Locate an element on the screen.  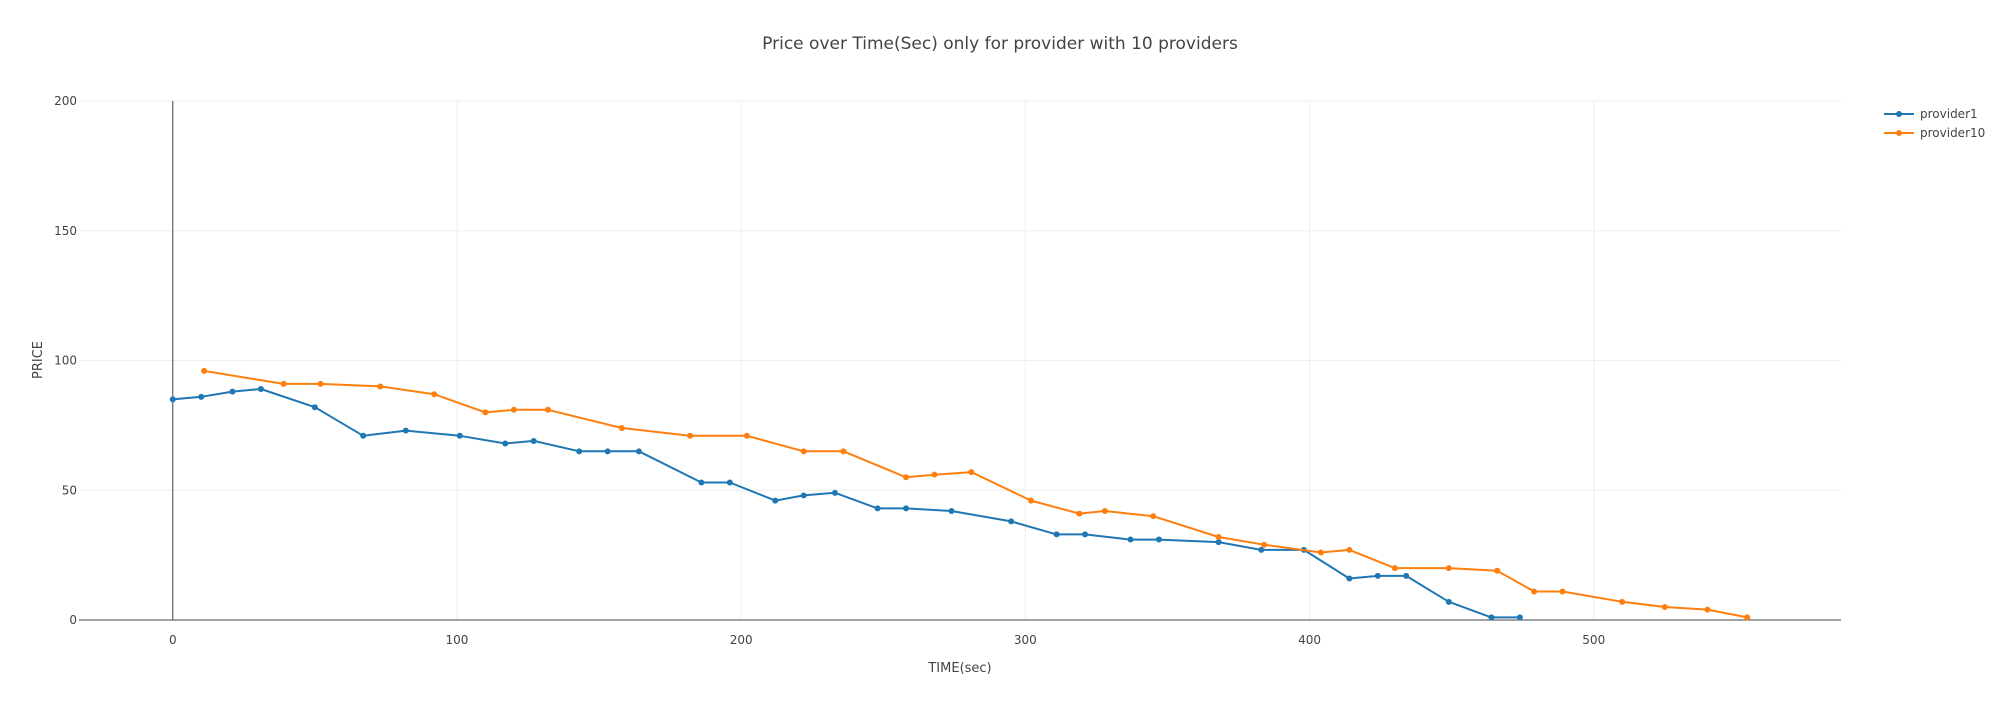
y-tick-label: 0 is located at coordinates (73, 620).